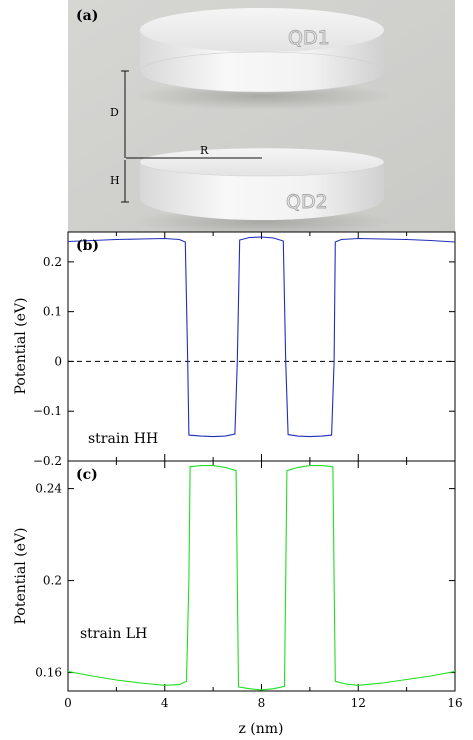 The width and height of the screenshot is (473, 740). Describe the element at coordinates (47, 461) in the screenshot. I see `panel-b-y-tick-label: −0.2` at that location.